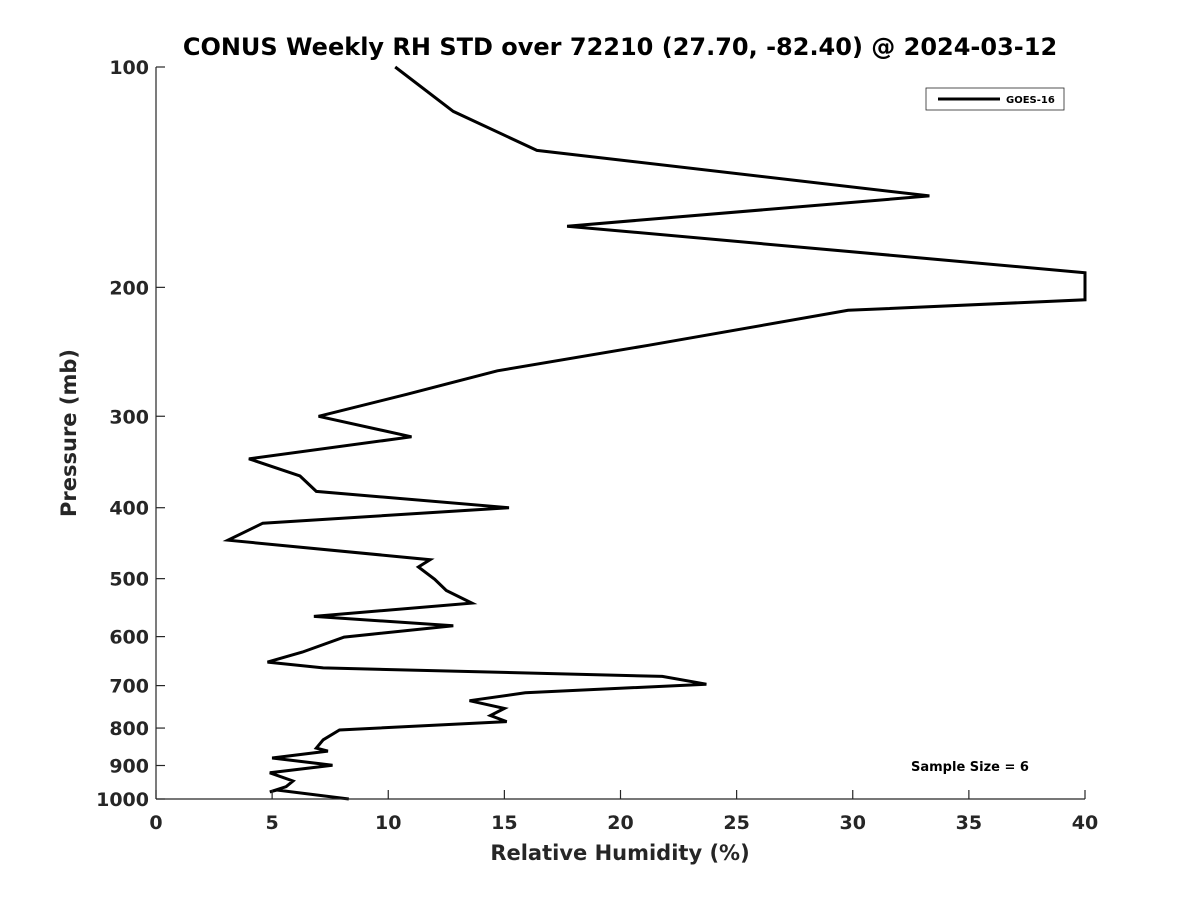  I want to click on y-tick-label: 400, so click(129, 509).